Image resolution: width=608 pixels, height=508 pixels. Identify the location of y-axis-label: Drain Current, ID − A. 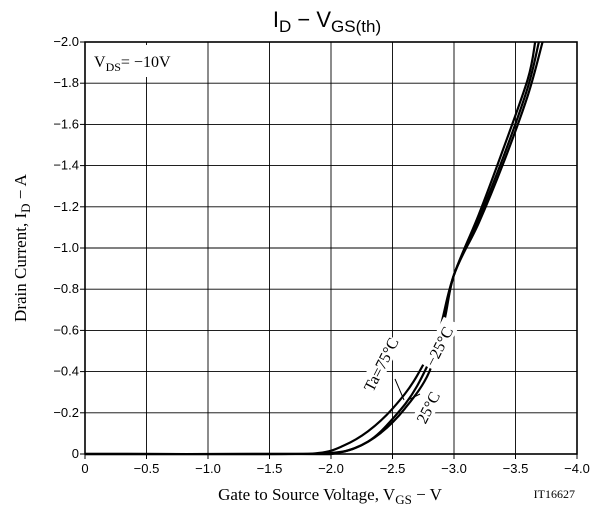
(22, 247).